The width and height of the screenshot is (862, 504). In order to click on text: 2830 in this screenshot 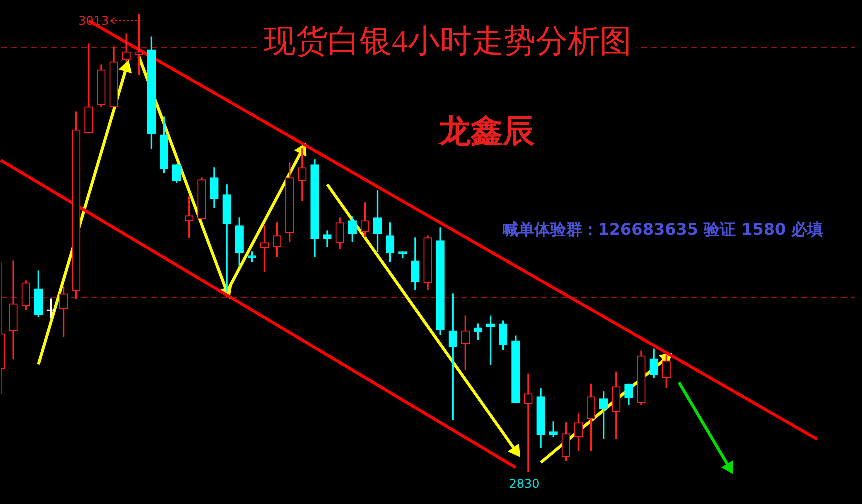, I will do `click(524, 484)`.